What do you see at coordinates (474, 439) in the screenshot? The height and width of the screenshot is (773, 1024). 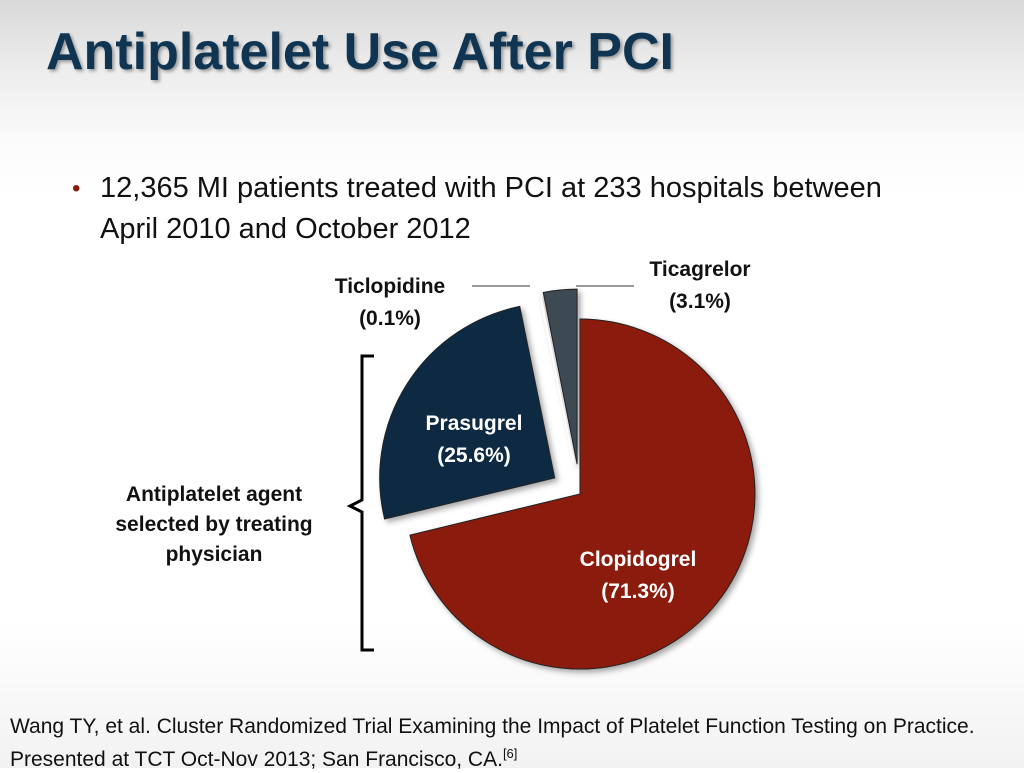 I see `slice-label-prasugrel: Prasugrel (25.6%)` at bounding box center [474, 439].